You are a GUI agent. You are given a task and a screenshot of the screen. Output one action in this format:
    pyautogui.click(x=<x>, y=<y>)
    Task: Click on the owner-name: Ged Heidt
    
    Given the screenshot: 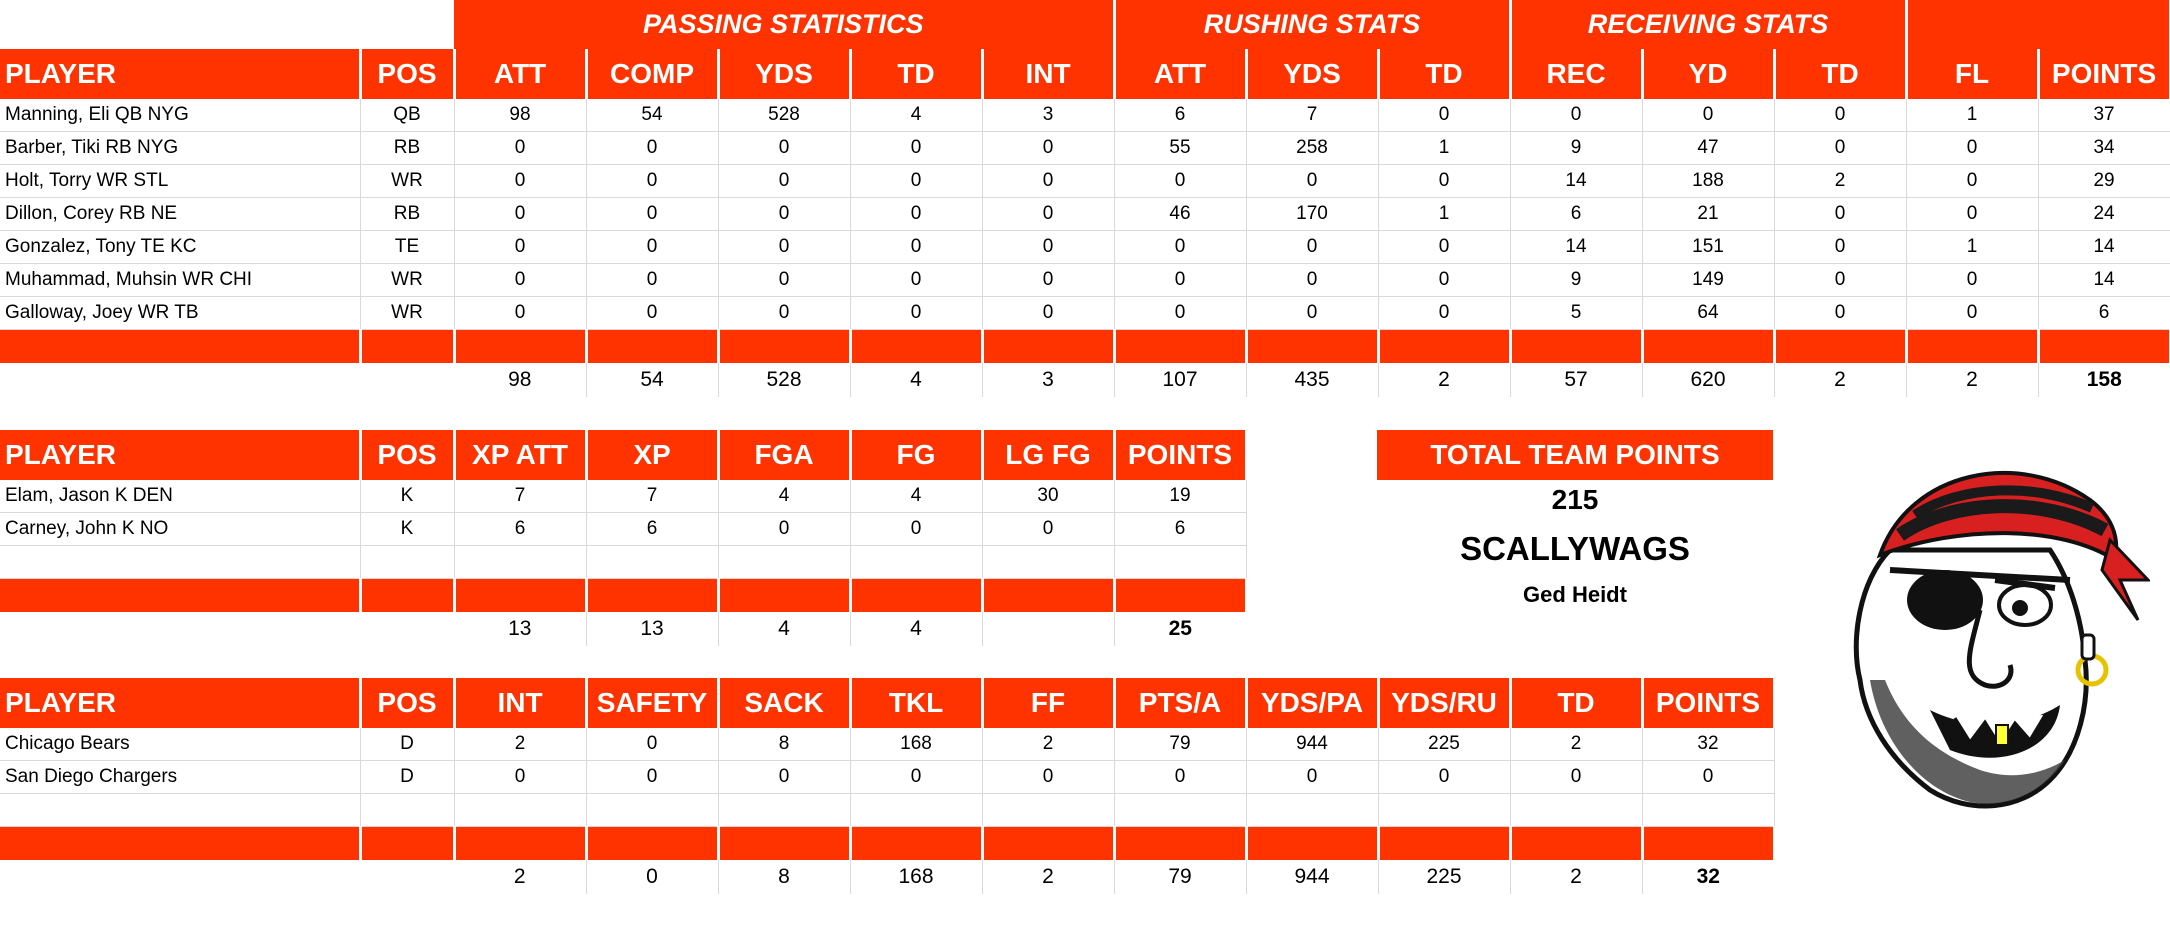 What is the action you would take?
    pyautogui.click(x=1575, y=594)
    